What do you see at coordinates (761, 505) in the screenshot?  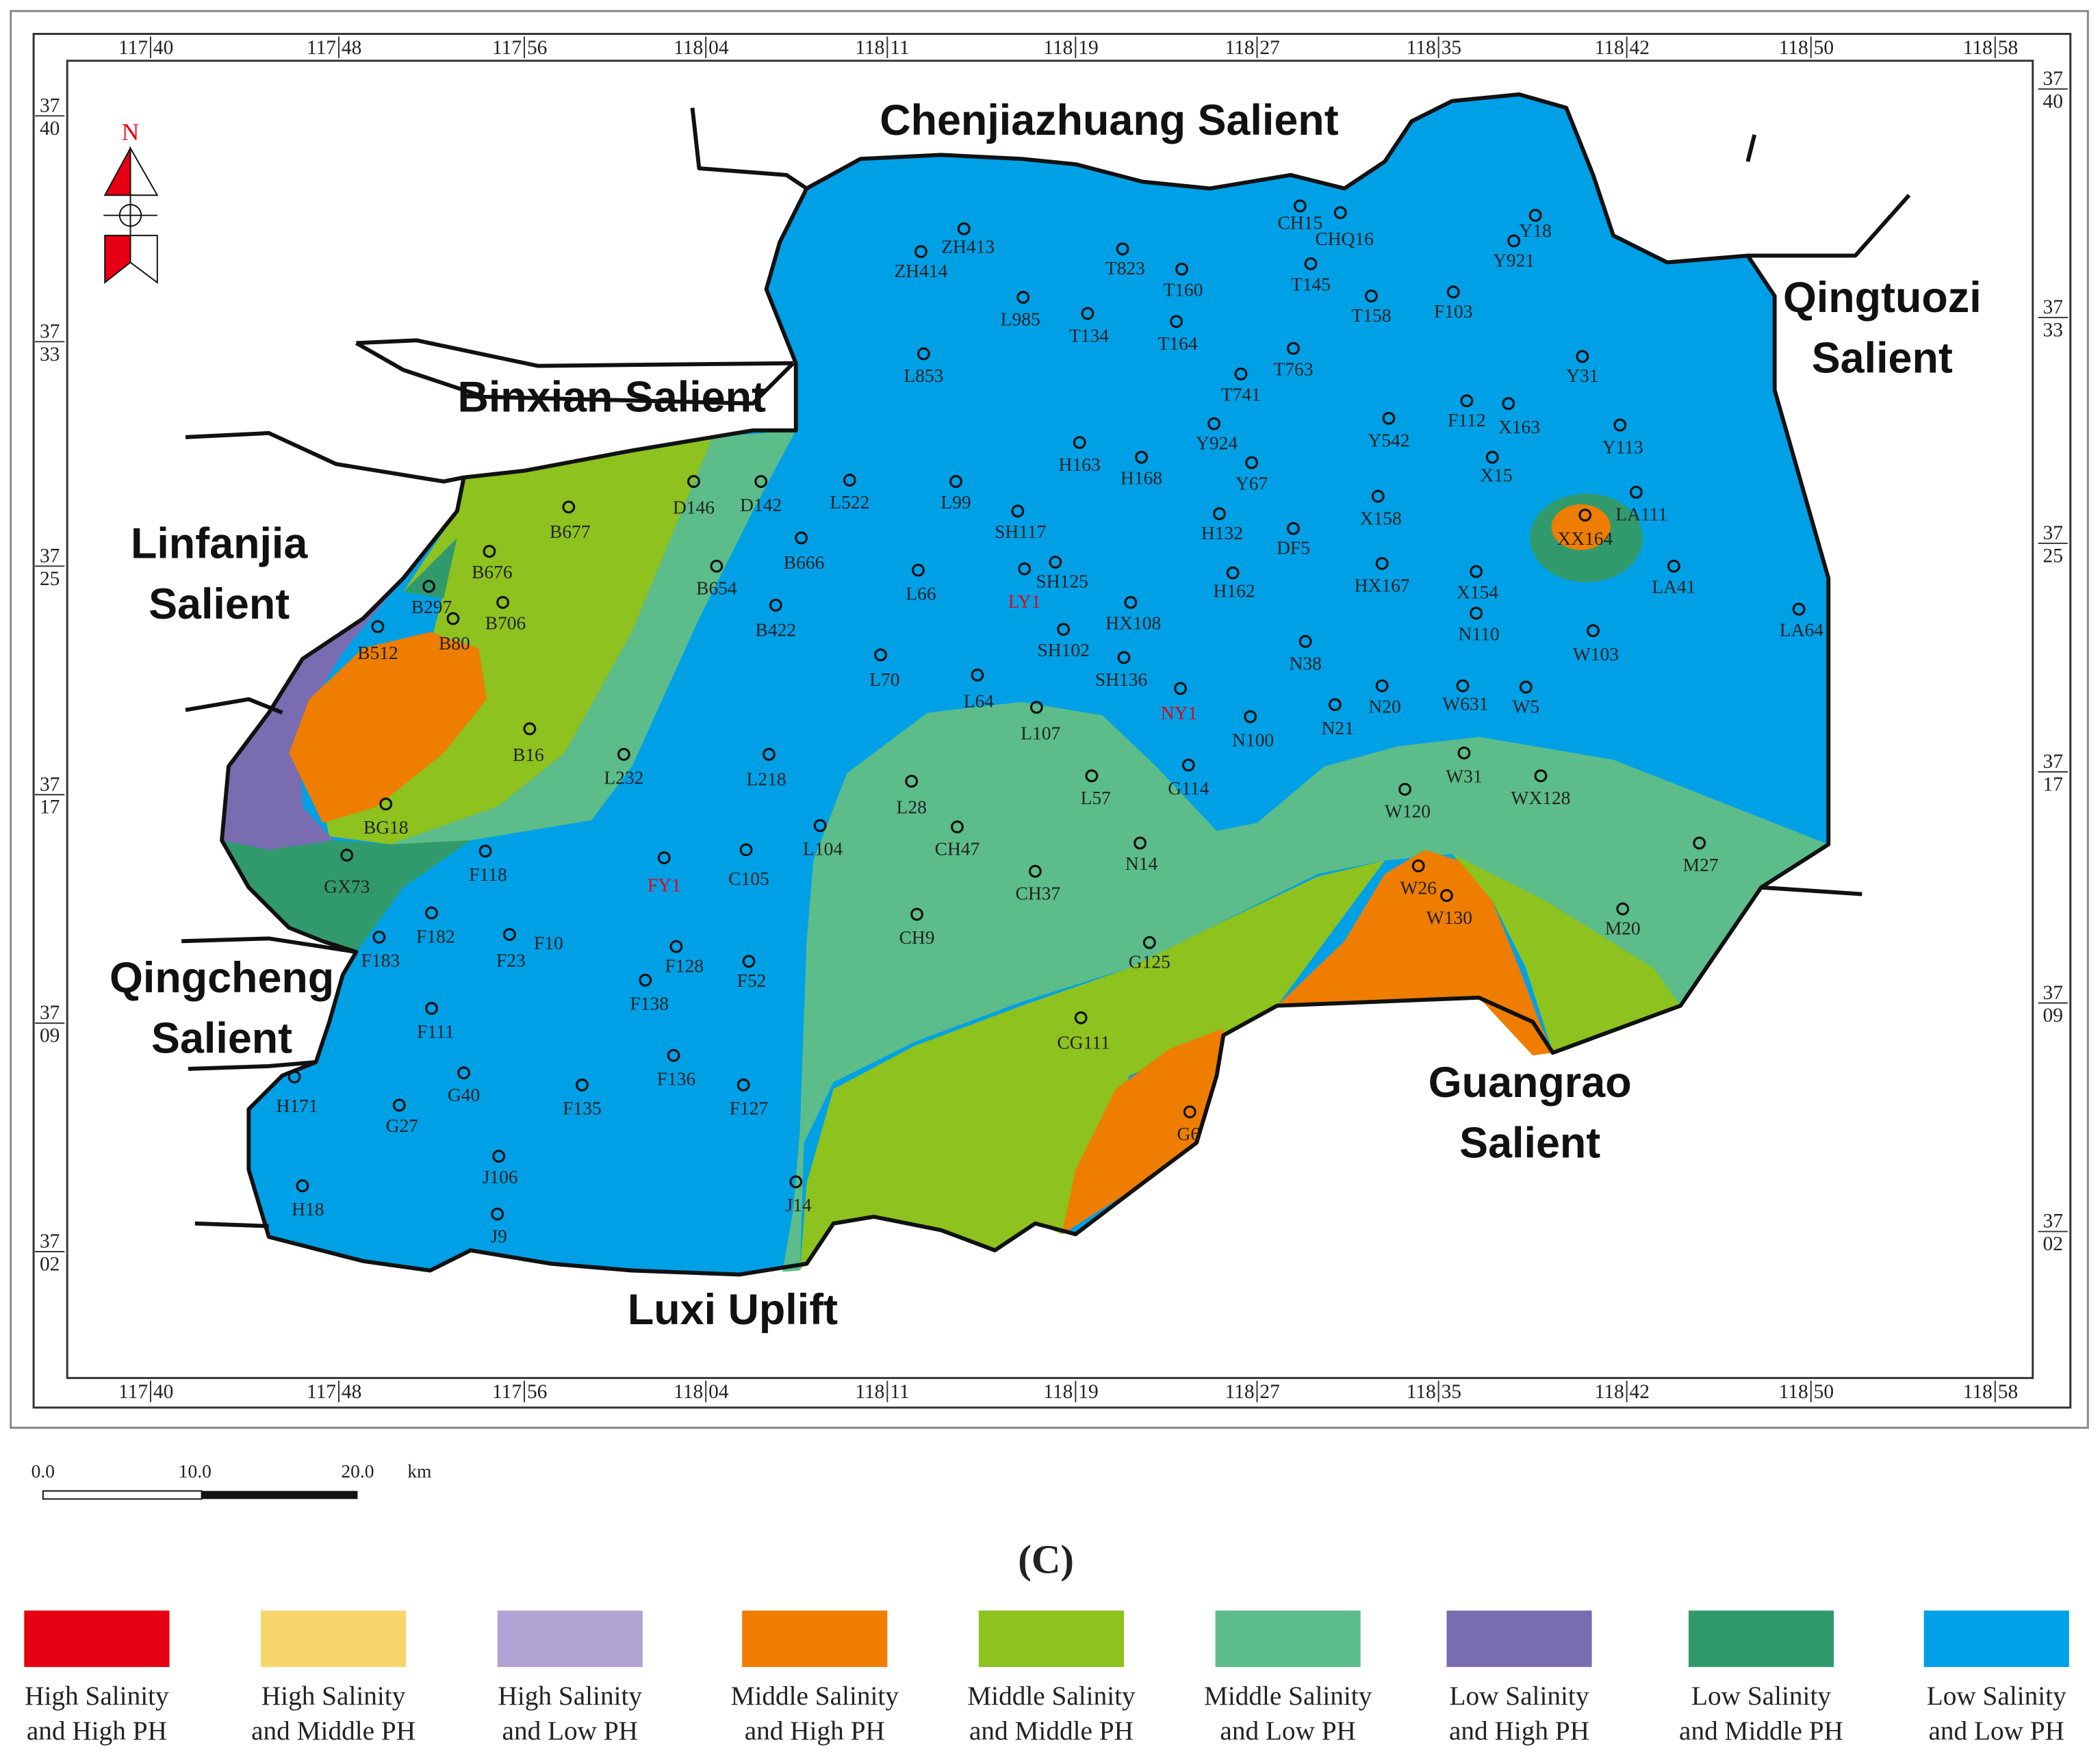 I see `well-label: D142` at bounding box center [761, 505].